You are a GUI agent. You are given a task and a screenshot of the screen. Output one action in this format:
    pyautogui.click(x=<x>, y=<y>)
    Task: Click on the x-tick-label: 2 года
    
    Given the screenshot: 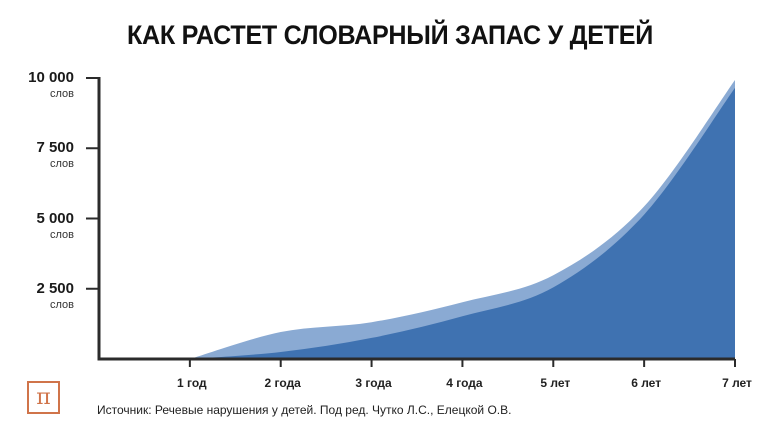 What is the action you would take?
    pyautogui.click(x=282, y=383)
    